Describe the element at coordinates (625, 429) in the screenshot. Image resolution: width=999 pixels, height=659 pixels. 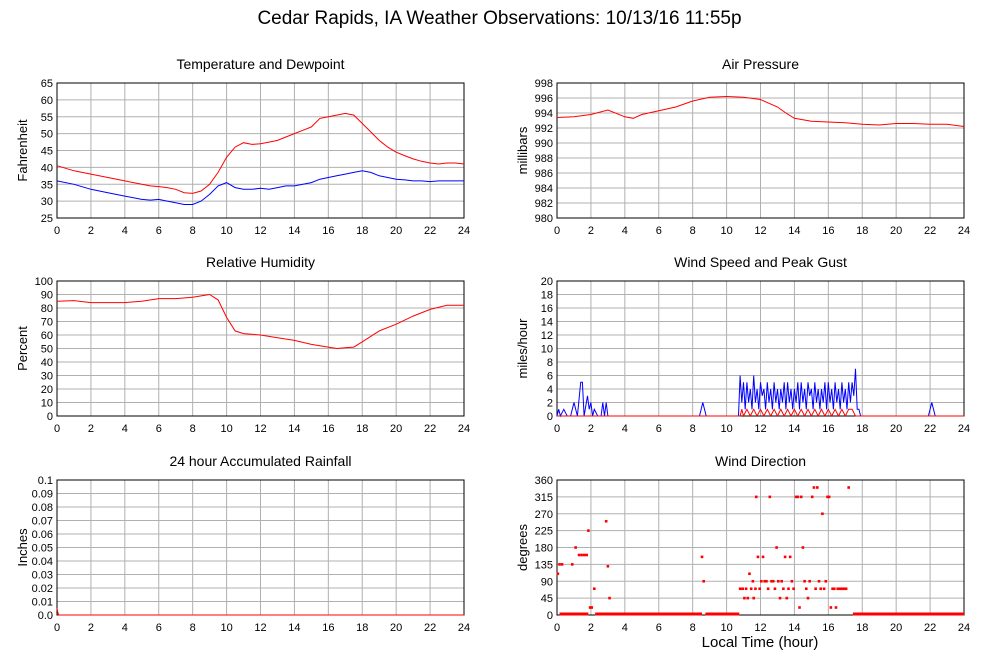
I see `wind-xtick-label: 4` at that location.